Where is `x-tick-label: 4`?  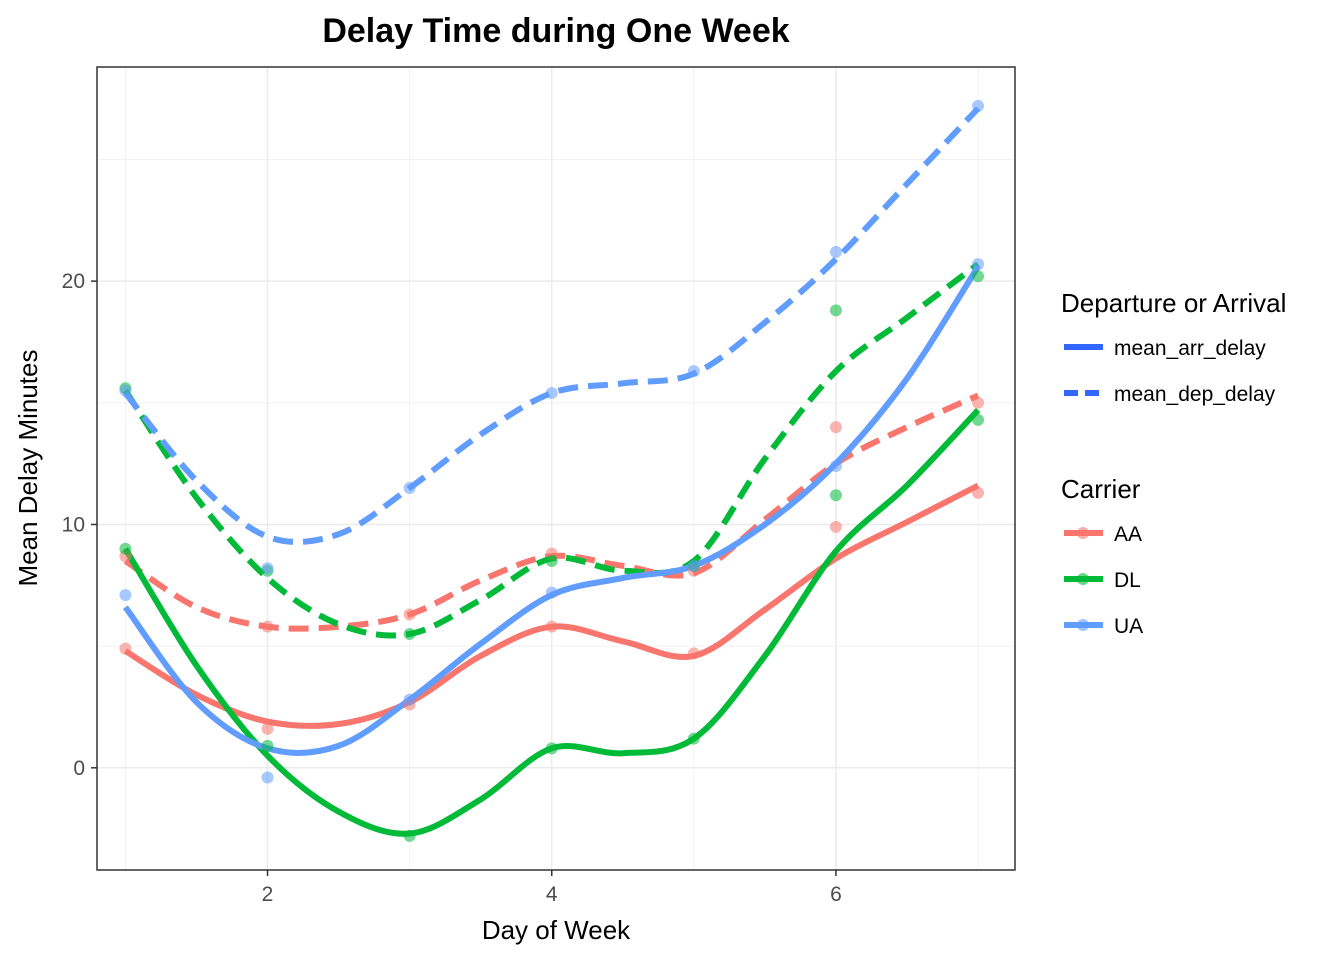
x-tick-label: 4 is located at coordinates (552, 894).